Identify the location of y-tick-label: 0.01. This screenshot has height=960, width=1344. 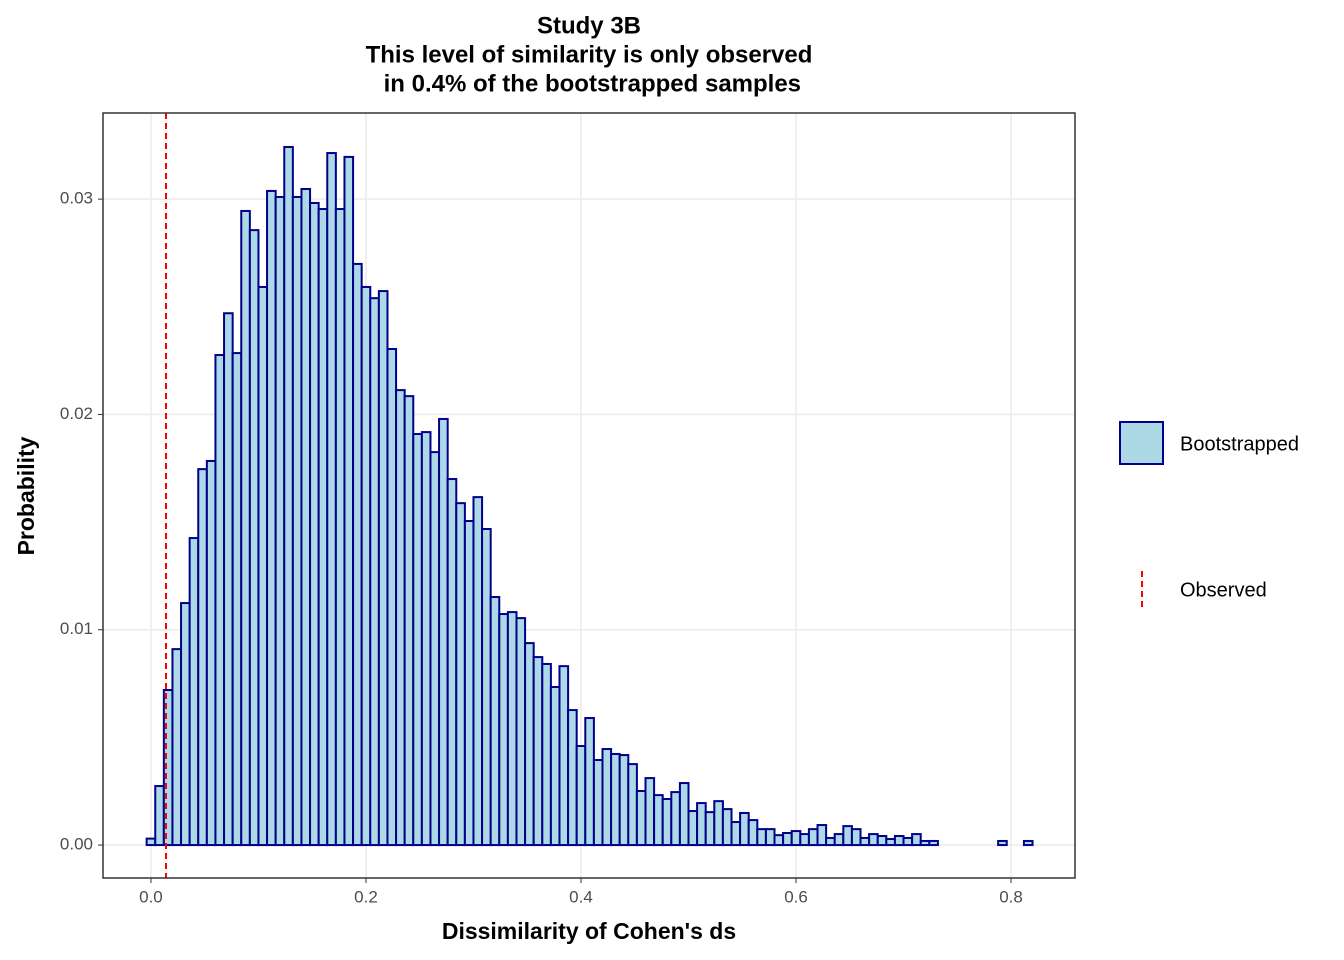
(76, 628).